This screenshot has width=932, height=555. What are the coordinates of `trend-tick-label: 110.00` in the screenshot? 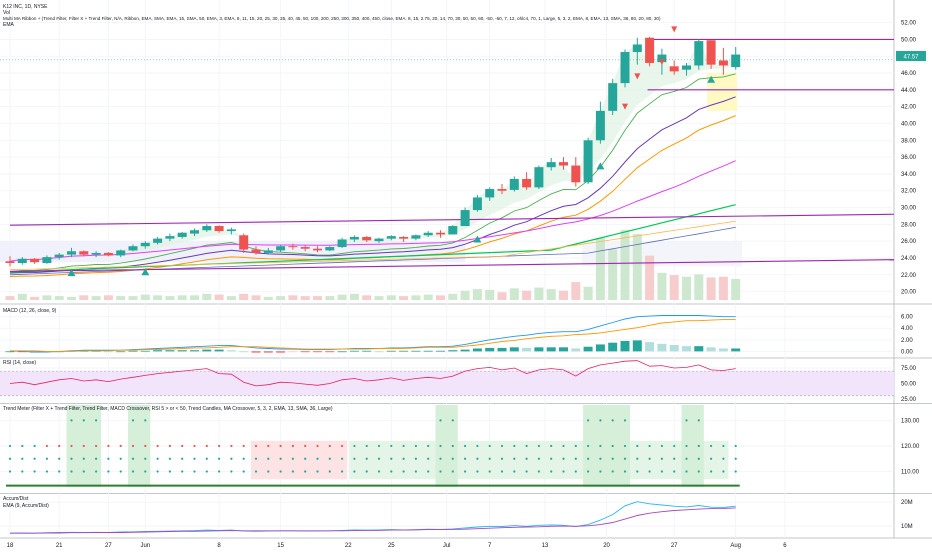 It's located at (910, 473).